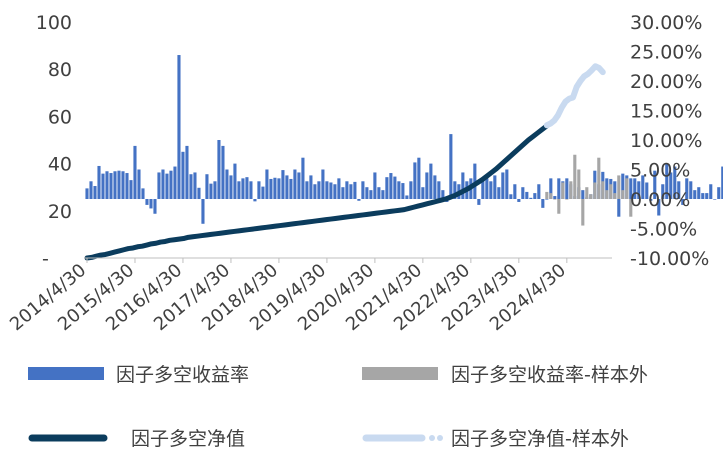  What do you see at coordinates (60, 70) in the screenshot?
I see `left-tick-label-1: 80` at bounding box center [60, 70].